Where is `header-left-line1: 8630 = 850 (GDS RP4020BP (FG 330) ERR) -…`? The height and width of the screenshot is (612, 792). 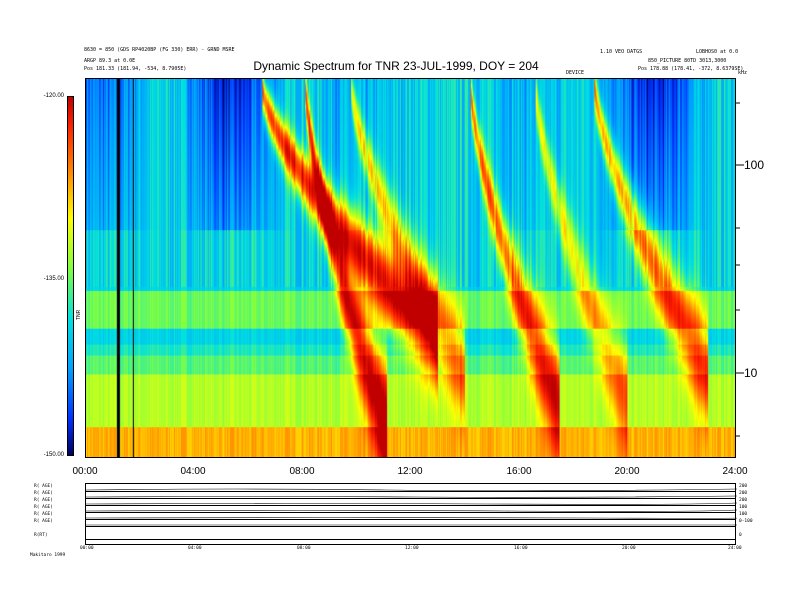 header-left-line1: 8630 = 850 (GDS RP4020BP (FG 330) ERR) -… is located at coordinates (159, 50).